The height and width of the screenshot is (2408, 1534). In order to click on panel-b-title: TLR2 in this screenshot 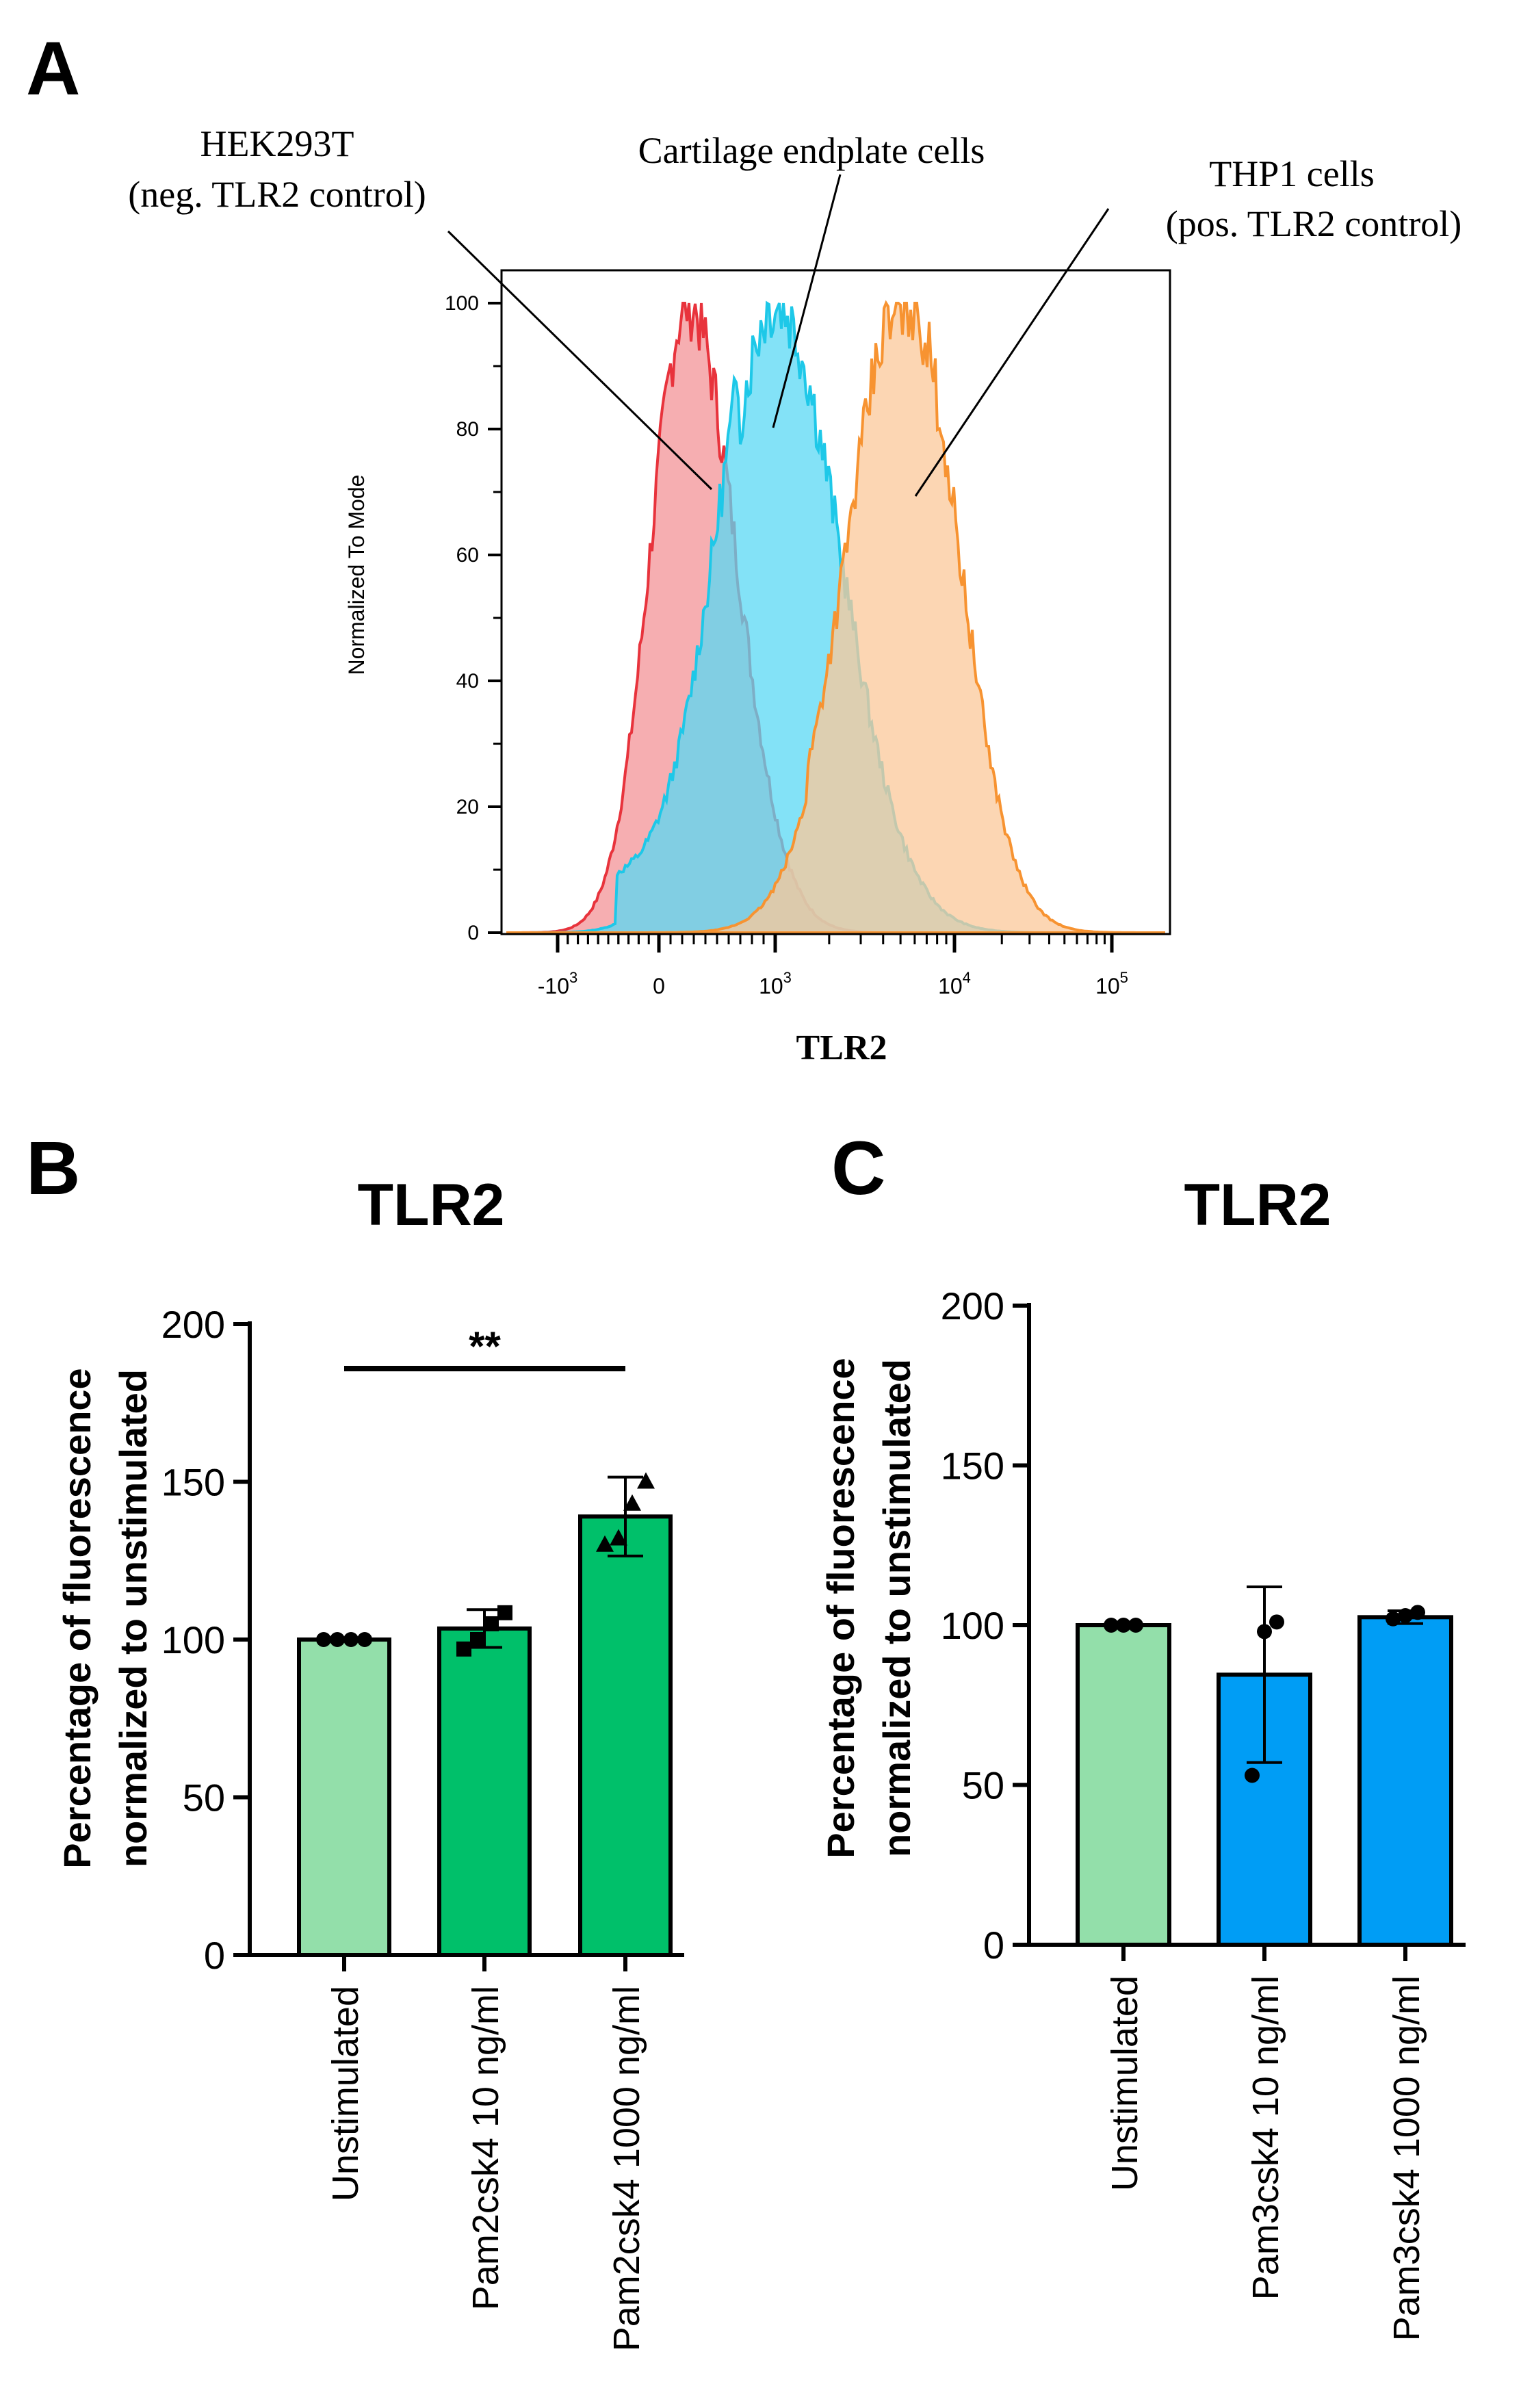, I will do `click(431, 1205)`.